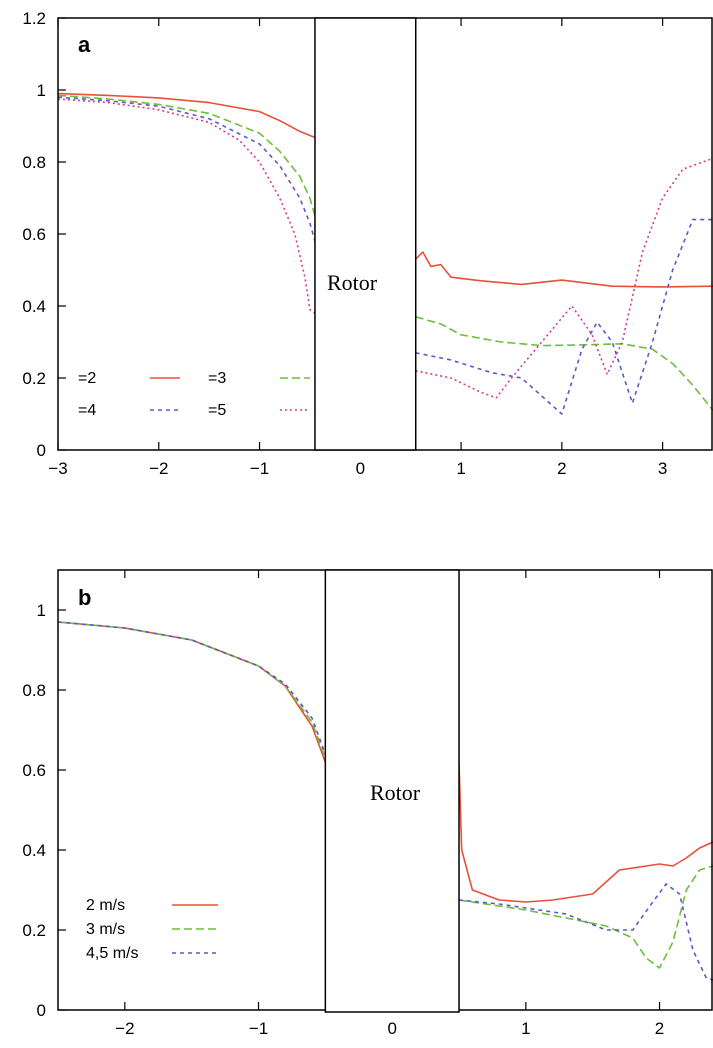 The width and height of the screenshot is (713, 1048). Describe the element at coordinates (662, 468) in the screenshot. I see `x-tick-label: 3` at that location.